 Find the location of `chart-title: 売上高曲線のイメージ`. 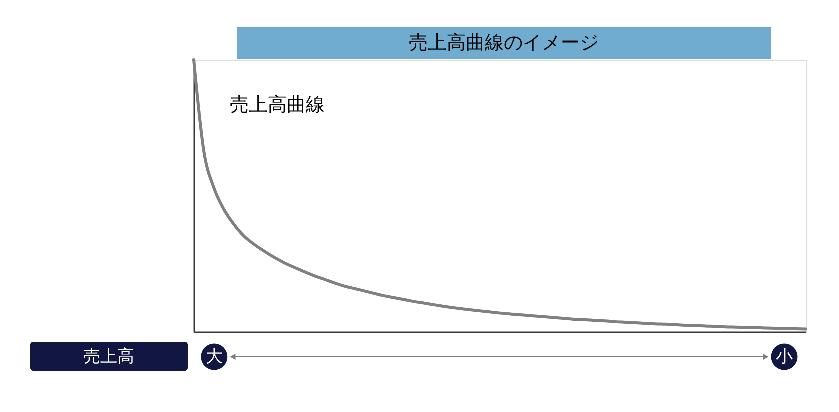

chart-title: 売上高曲線のイメージ is located at coordinates (504, 43).